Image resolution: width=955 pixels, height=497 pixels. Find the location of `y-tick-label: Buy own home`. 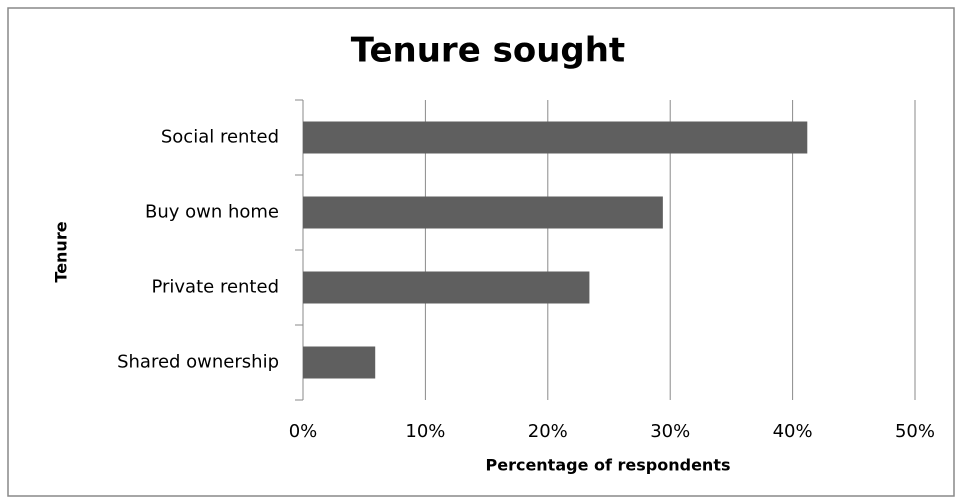

y-tick-label: Buy own home is located at coordinates (212, 212).